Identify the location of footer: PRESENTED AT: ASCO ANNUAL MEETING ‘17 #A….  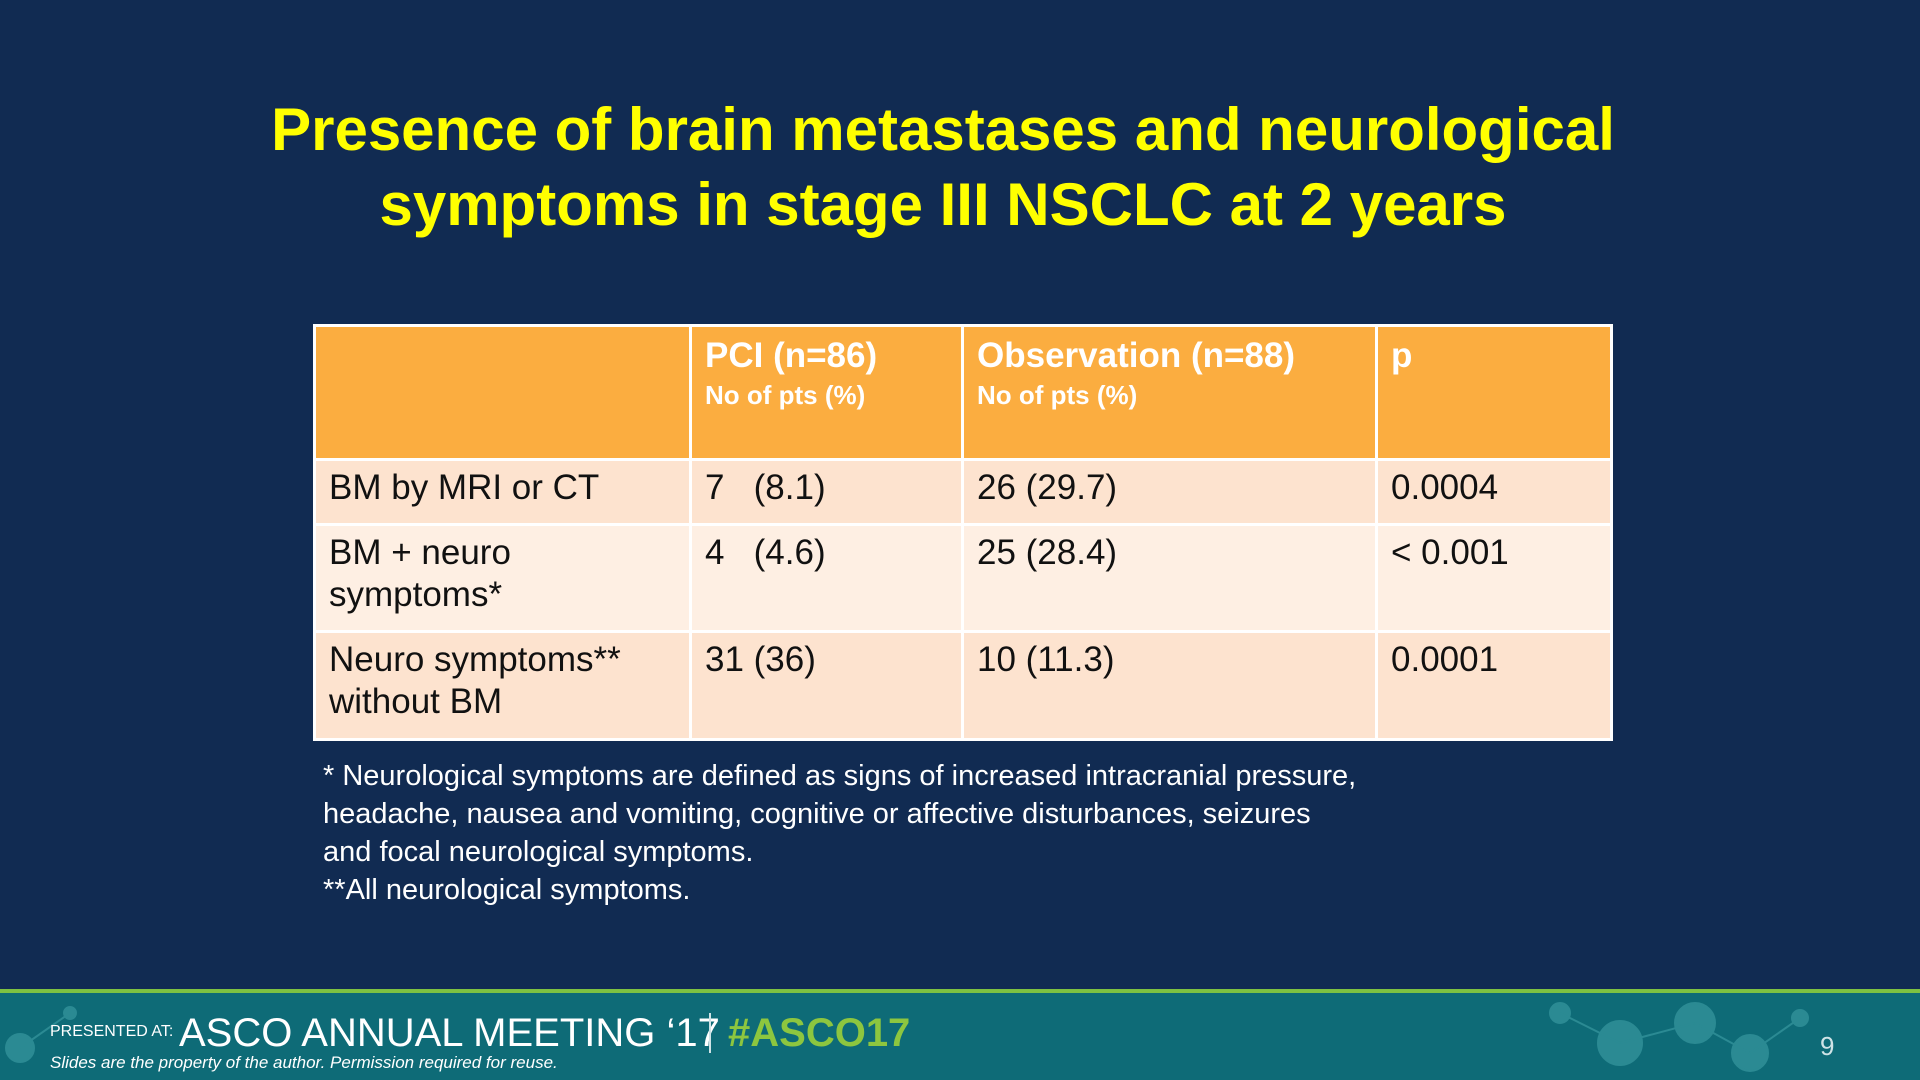
(960, 1034).